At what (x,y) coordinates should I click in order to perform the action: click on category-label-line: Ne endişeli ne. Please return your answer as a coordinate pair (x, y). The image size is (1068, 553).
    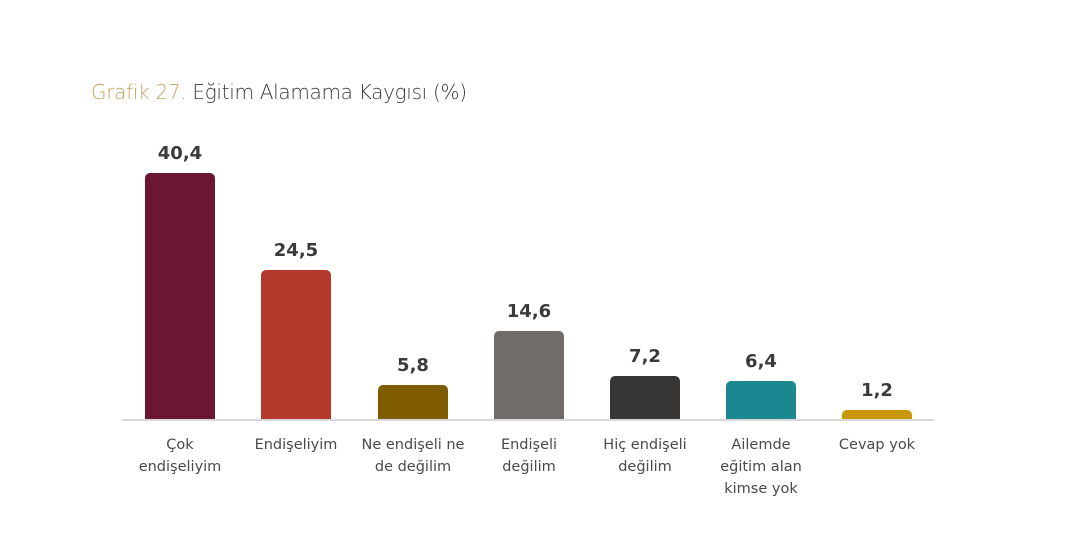
    Looking at the image, I should click on (413, 445).